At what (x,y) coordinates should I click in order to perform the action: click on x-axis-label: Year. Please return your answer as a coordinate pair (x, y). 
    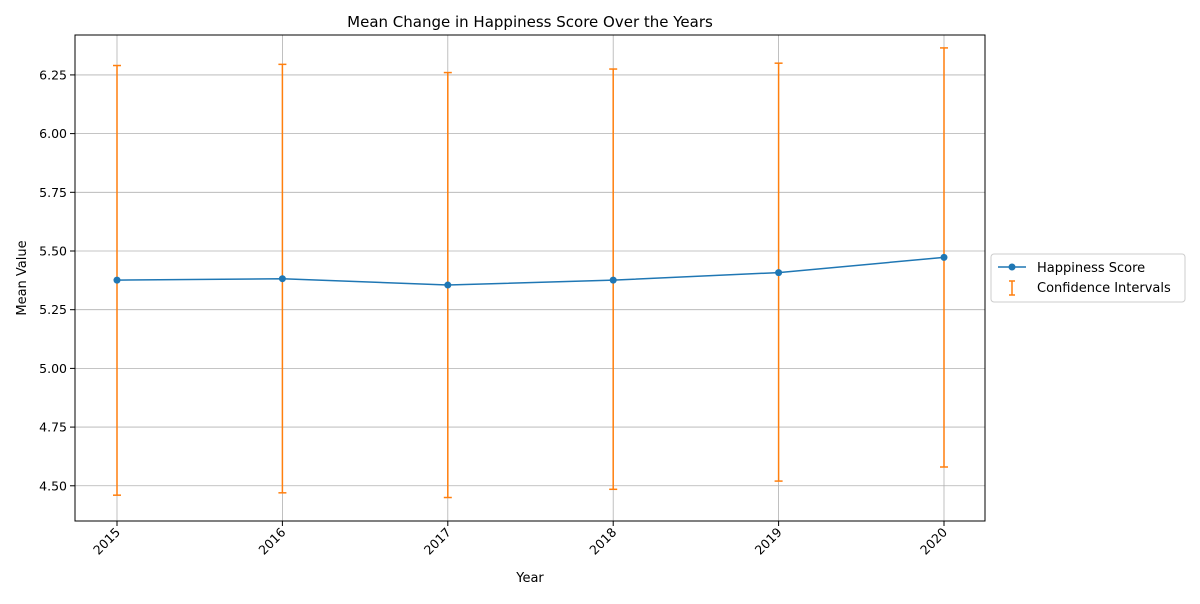
    Looking at the image, I should click on (529, 578).